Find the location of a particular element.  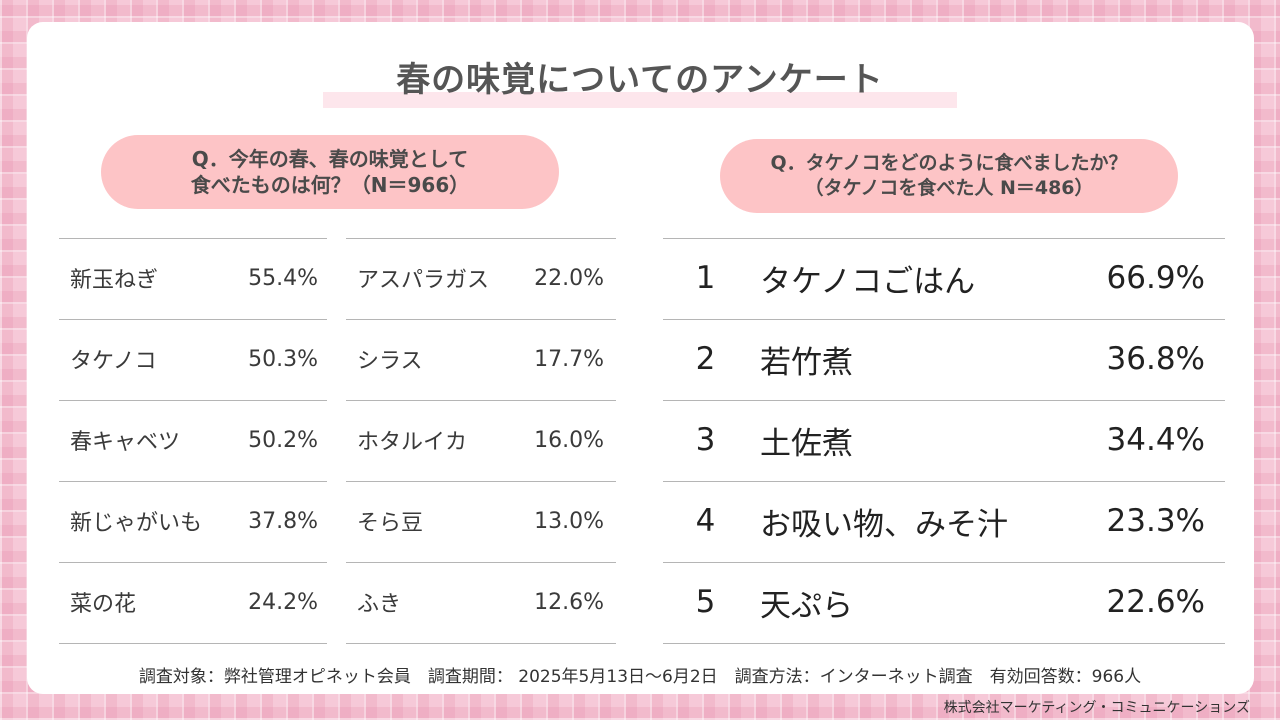

item-percent: 17.7% is located at coordinates (569, 359).